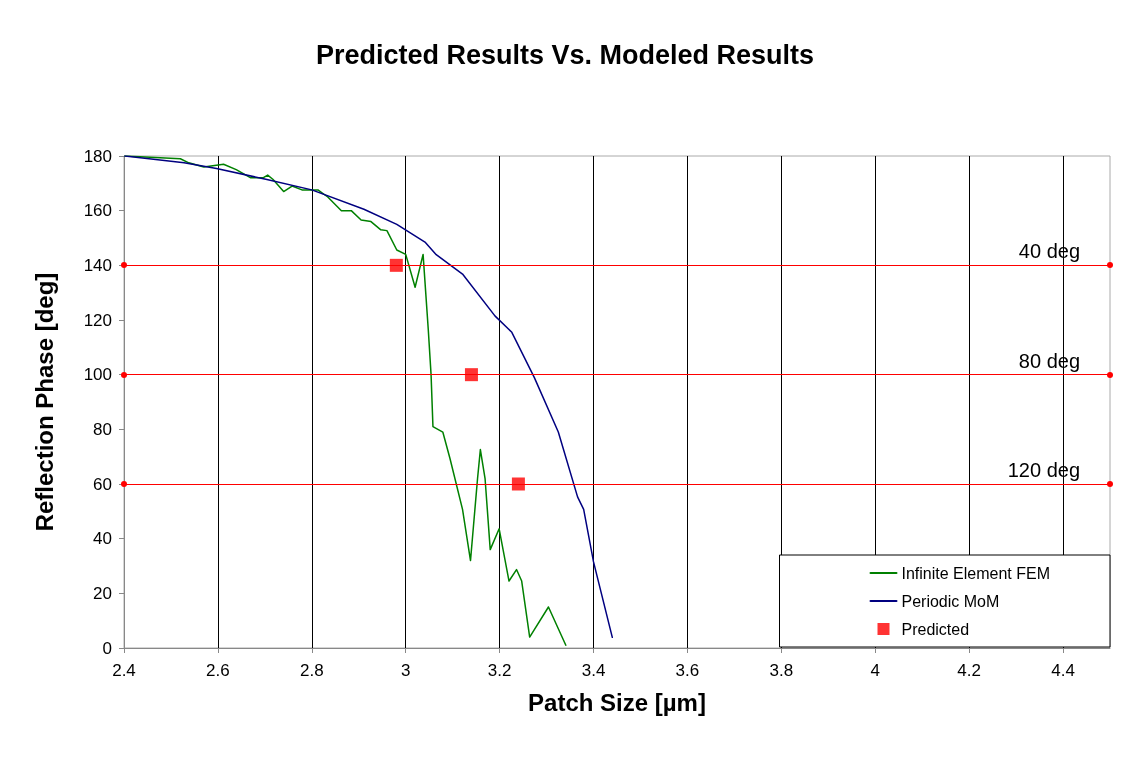 Image resolution: width=1130 pixels, height=762 pixels. I want to click on x-tick-label: 4, so click(875, 670).